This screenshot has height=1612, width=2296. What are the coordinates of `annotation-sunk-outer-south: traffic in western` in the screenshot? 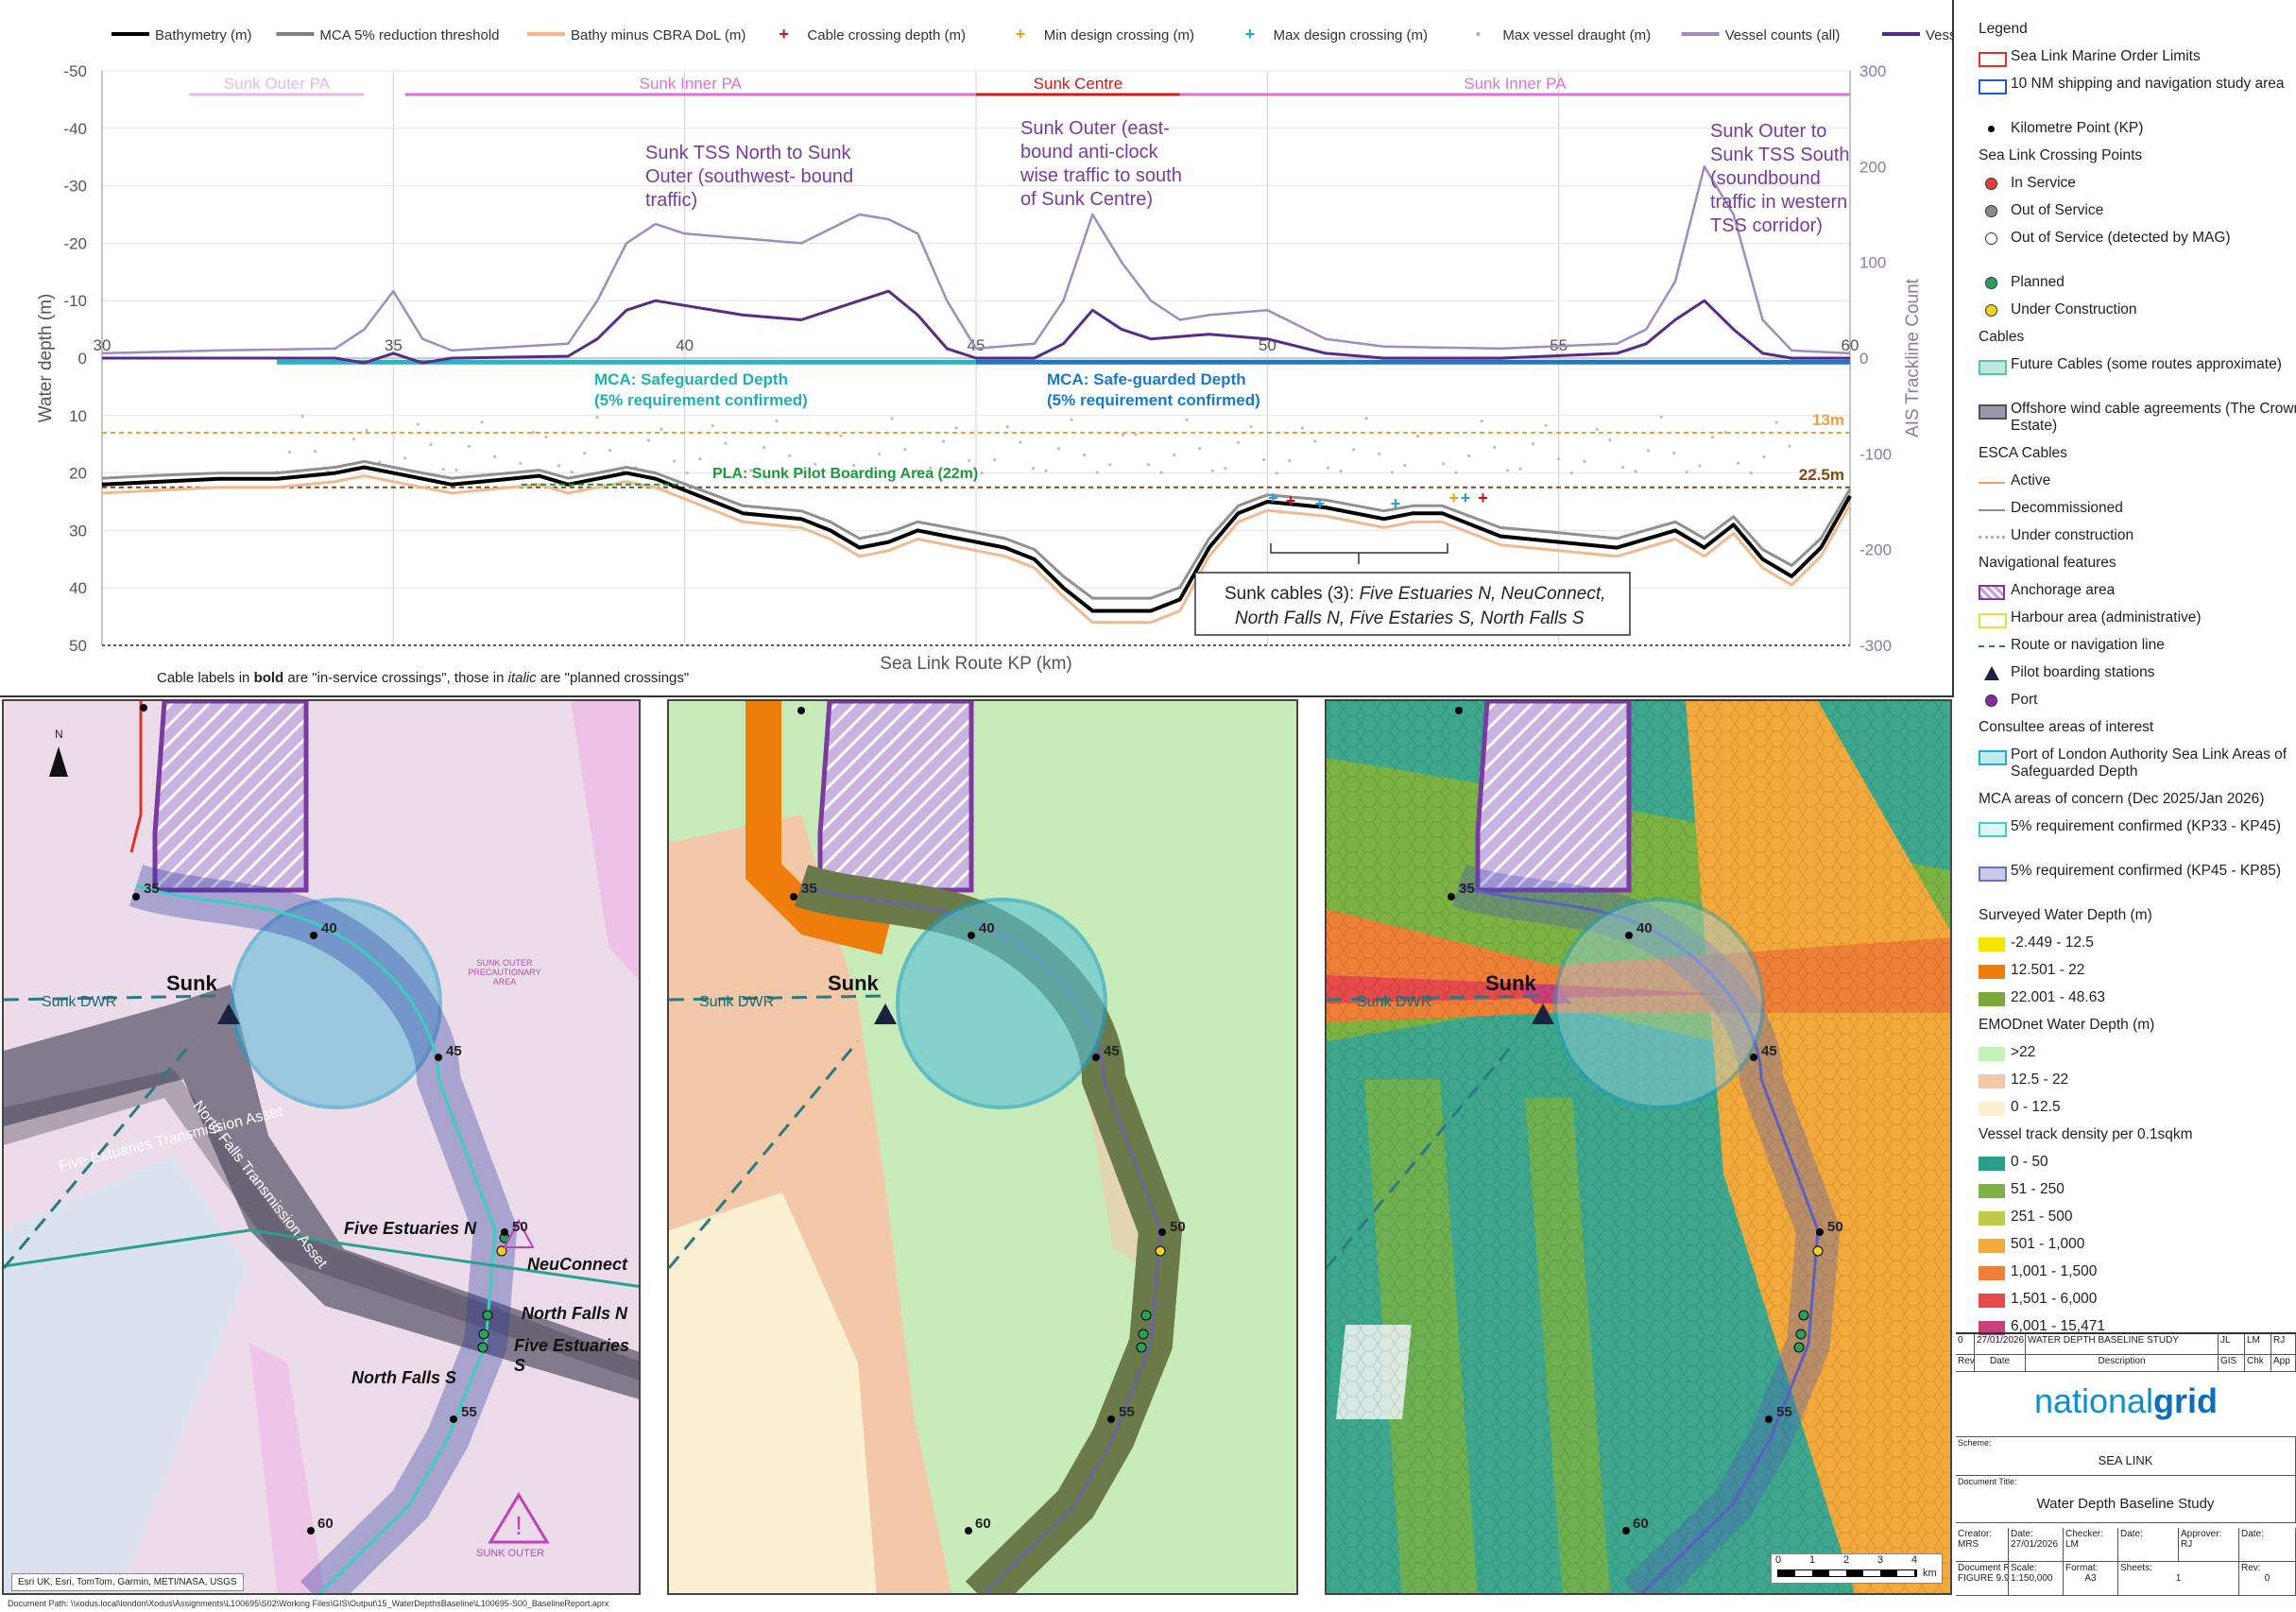 It's located at (1779, 202).